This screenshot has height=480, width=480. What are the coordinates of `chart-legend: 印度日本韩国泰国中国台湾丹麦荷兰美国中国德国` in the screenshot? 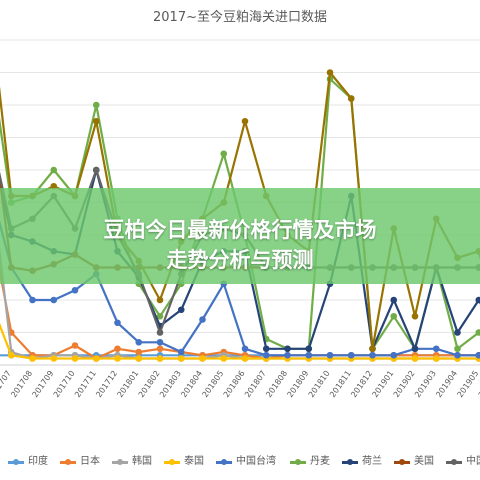 It's located at (240, 462).